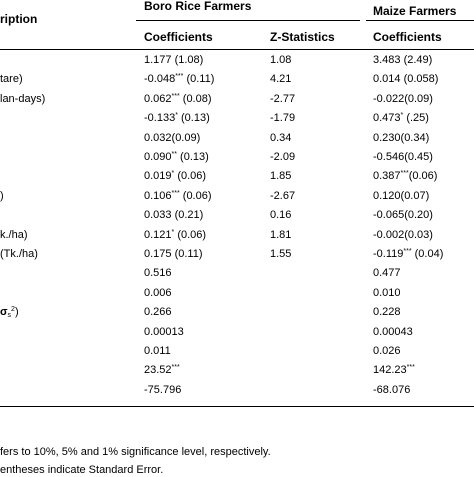 The height and width of the screenshot is (477, 474). I want to click on maize-coefficient-value: 142.23, so click(390, 370).